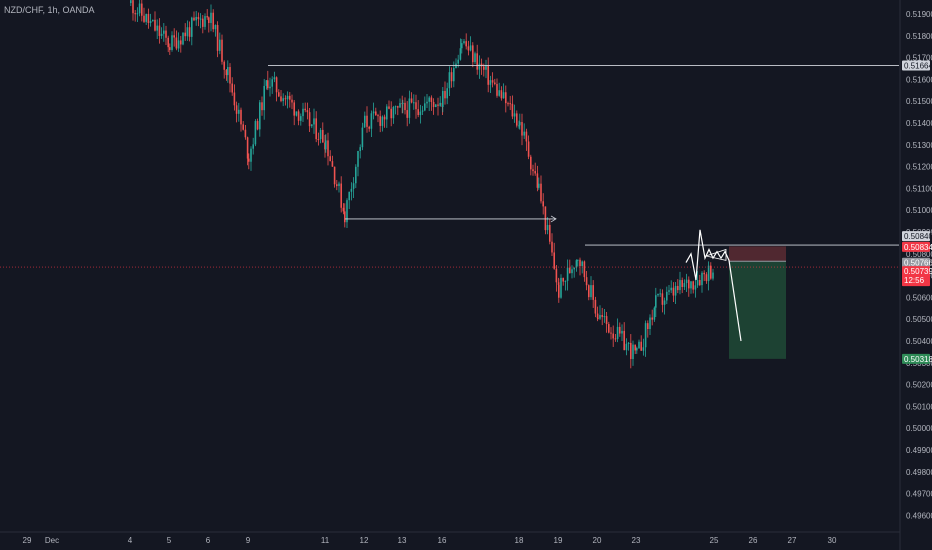  What do you see at coordinates (918, 263) in the screenshot?
I see `entry-price-badge-text: 0.50766` at bounding box center [918, 263].